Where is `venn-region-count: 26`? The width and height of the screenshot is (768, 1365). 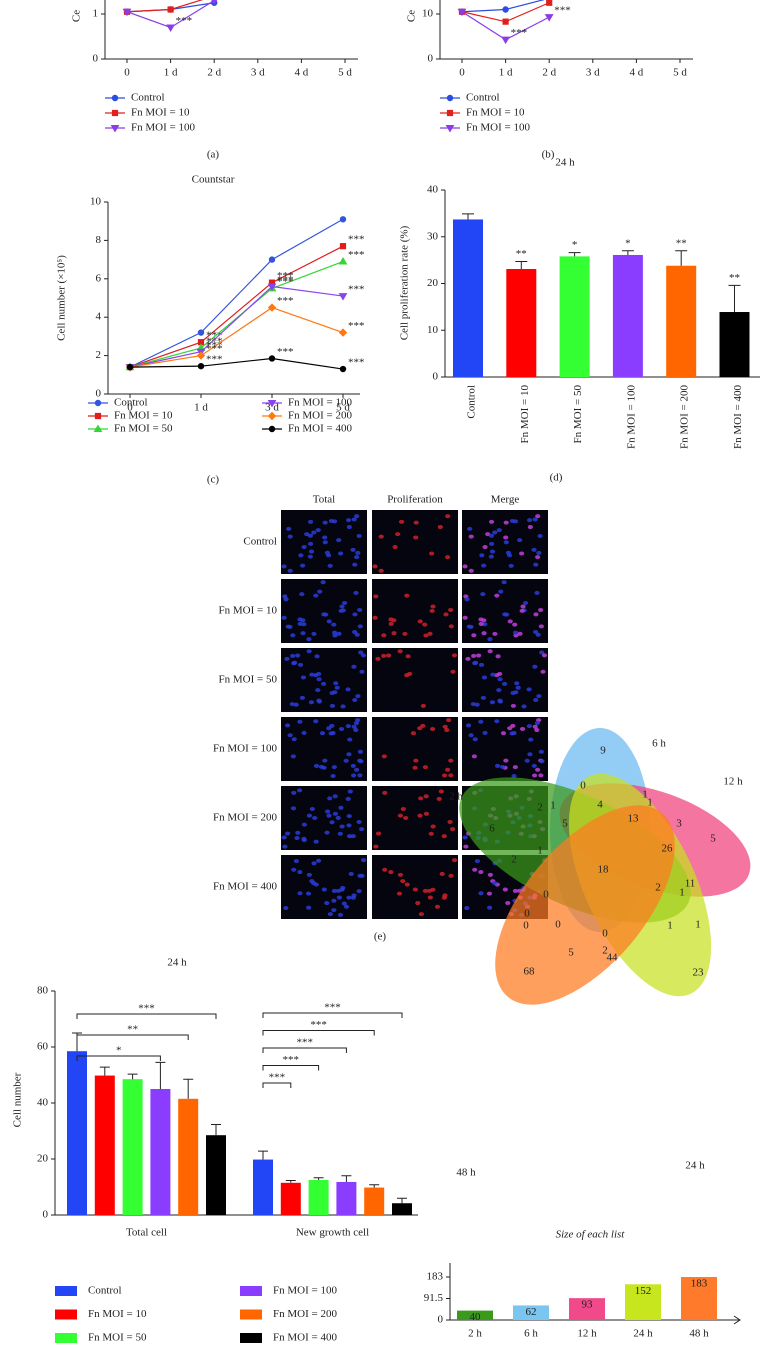
venn-region-count: 26 is located at coordinates (668, 849).